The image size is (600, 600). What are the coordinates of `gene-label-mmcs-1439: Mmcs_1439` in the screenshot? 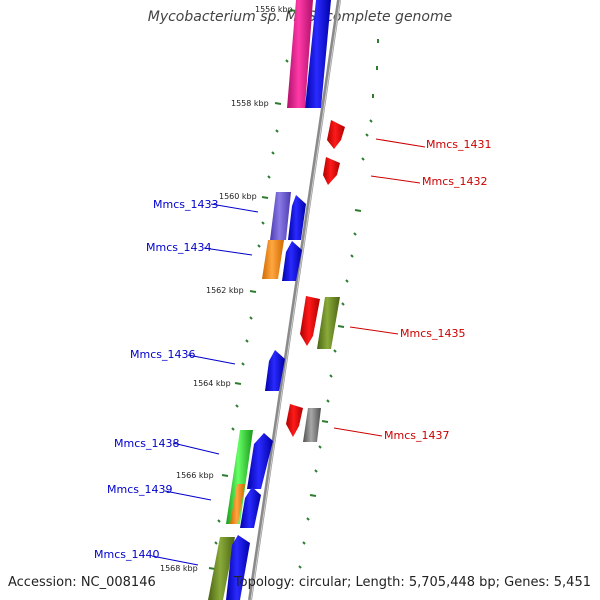 It's located at (139, 489).